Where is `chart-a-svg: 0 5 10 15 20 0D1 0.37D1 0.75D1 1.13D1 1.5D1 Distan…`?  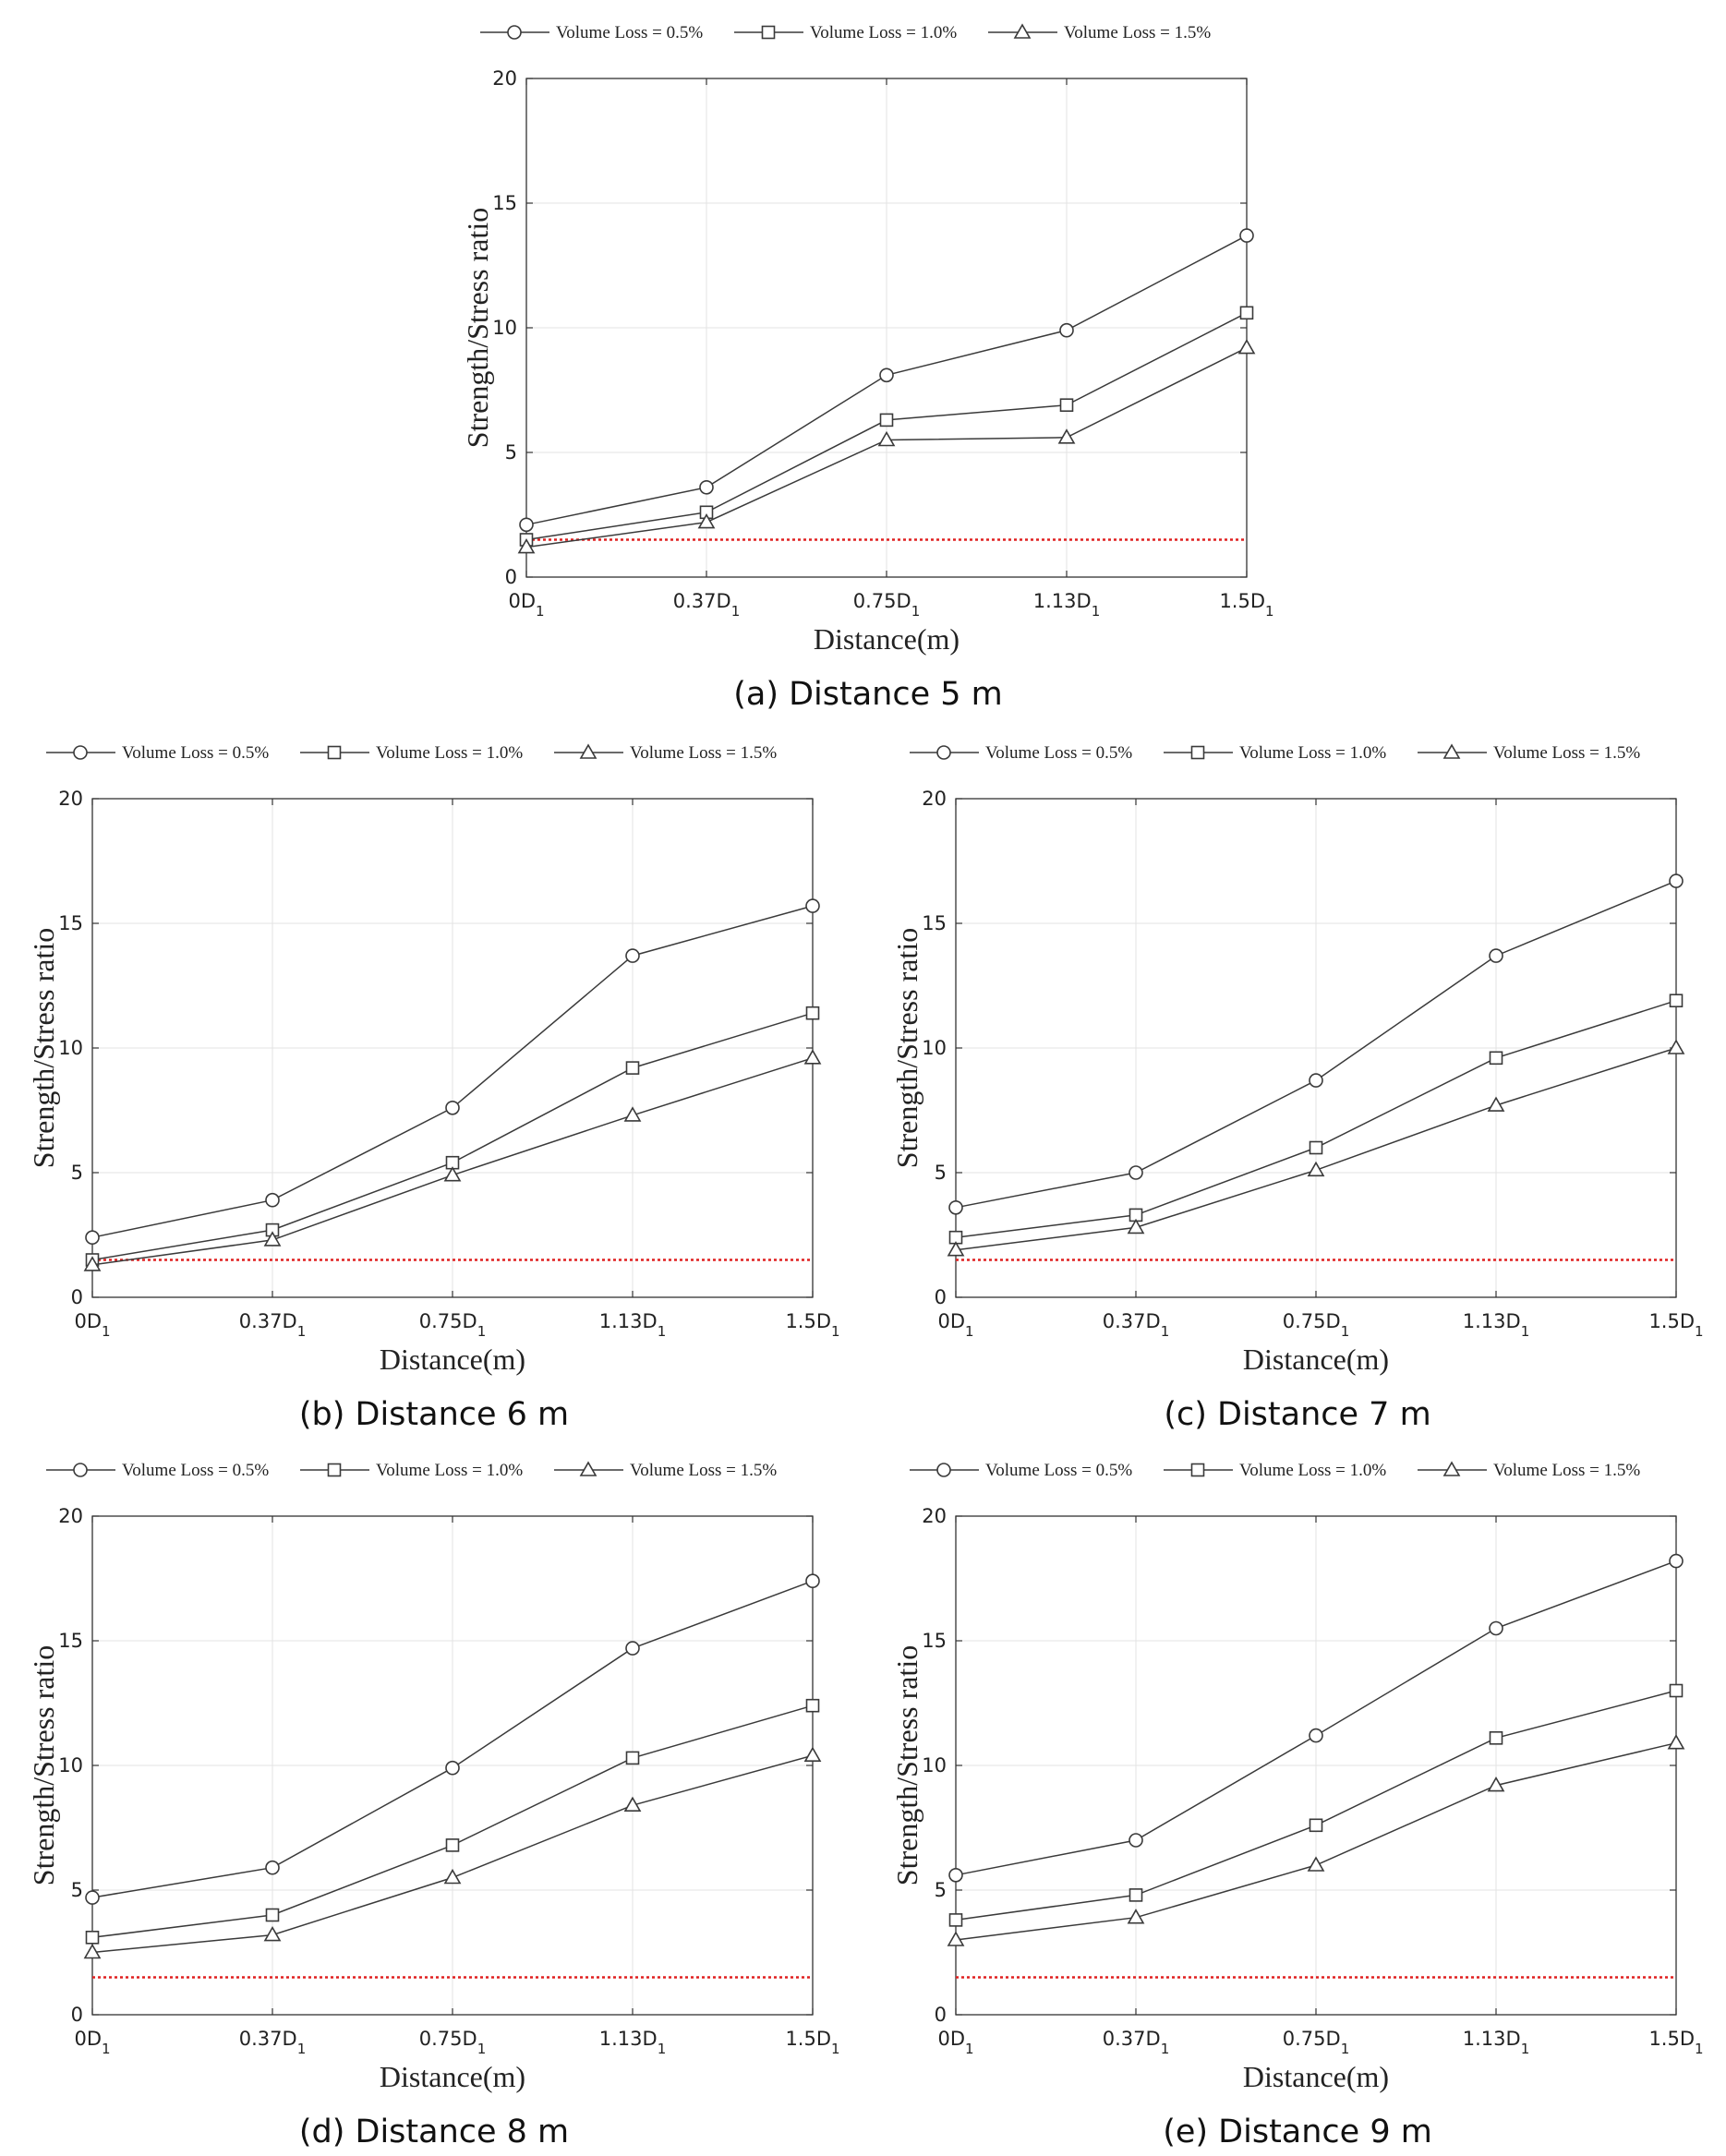
chart-a-svg: 0 5 10 15 20 0D1 0.37D1 0.75D1 1.13D1 1.5D1 Distan… is located at coordinates (868, 339).